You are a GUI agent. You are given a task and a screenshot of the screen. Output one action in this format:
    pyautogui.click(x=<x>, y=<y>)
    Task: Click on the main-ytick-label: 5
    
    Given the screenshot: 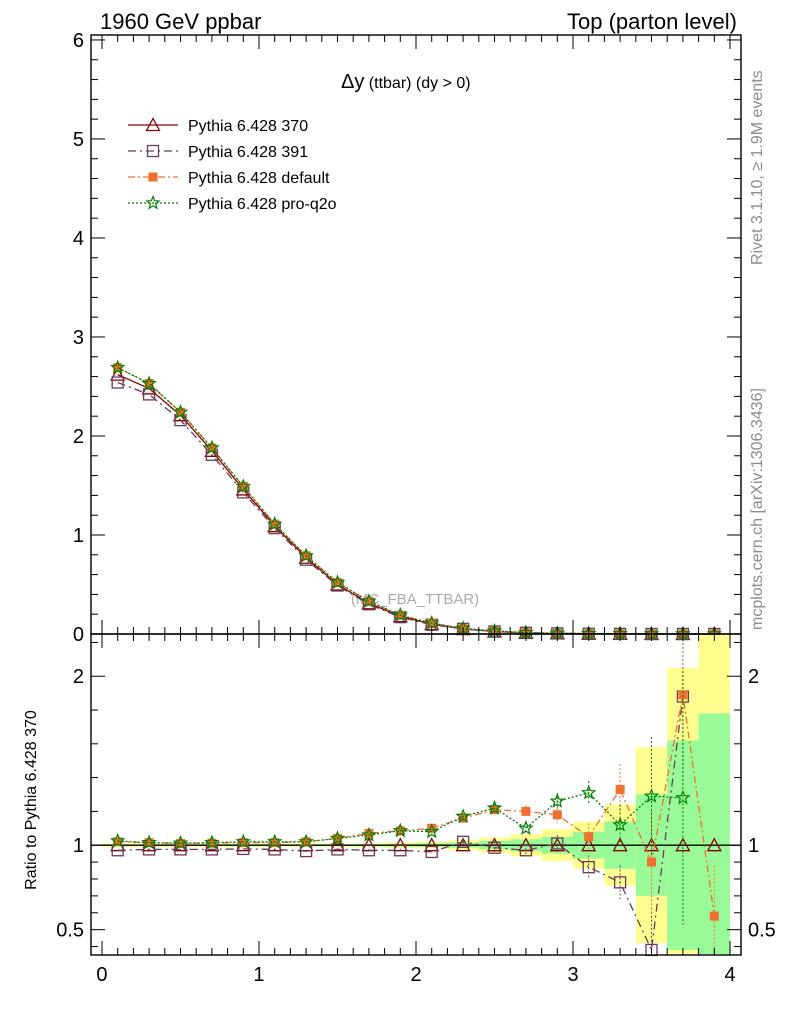 What is the action you would take?
    pyautogui.click(x=78, y=140)
    